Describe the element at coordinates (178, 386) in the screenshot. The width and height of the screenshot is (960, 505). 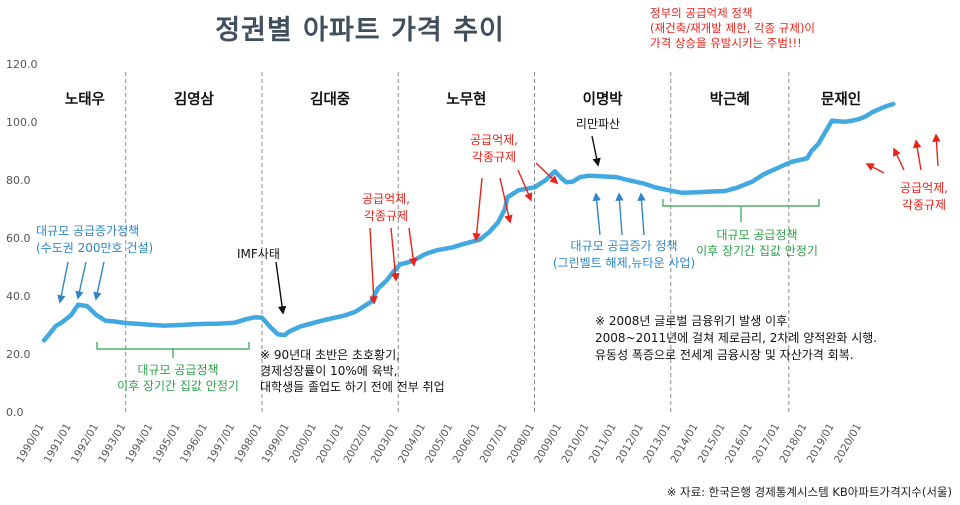
I see `annotation-stable-1: 이후 장기간 집값 안정기` at that location.